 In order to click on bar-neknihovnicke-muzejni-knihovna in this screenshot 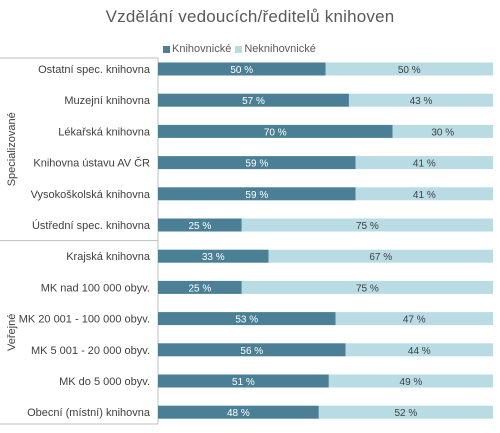, I will do `click(420, 100)`.